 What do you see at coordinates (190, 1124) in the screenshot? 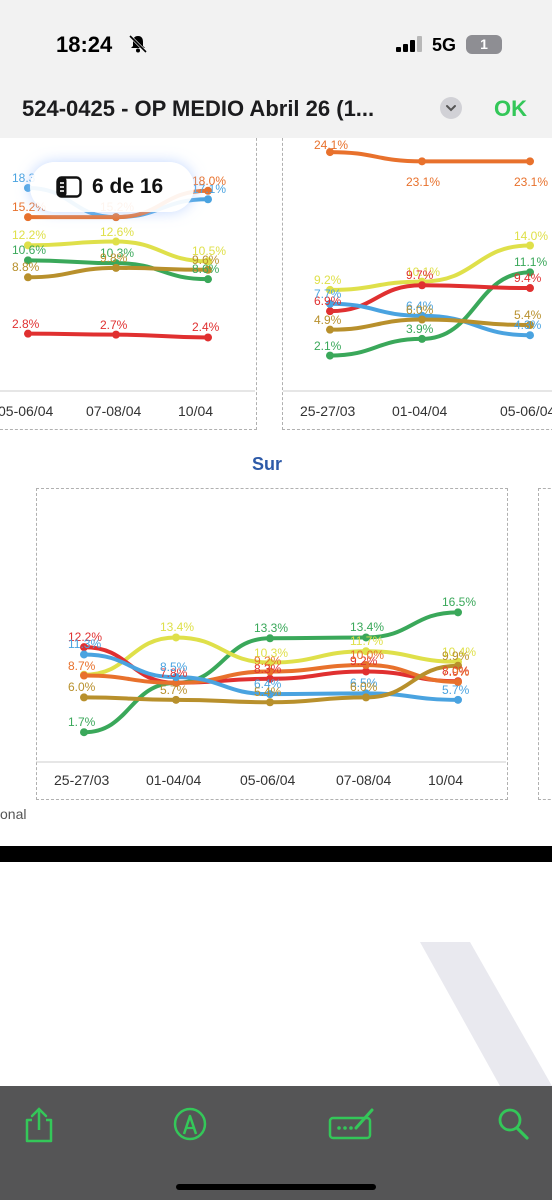
I see `markup-icon` at bounding box center [190, 1124].